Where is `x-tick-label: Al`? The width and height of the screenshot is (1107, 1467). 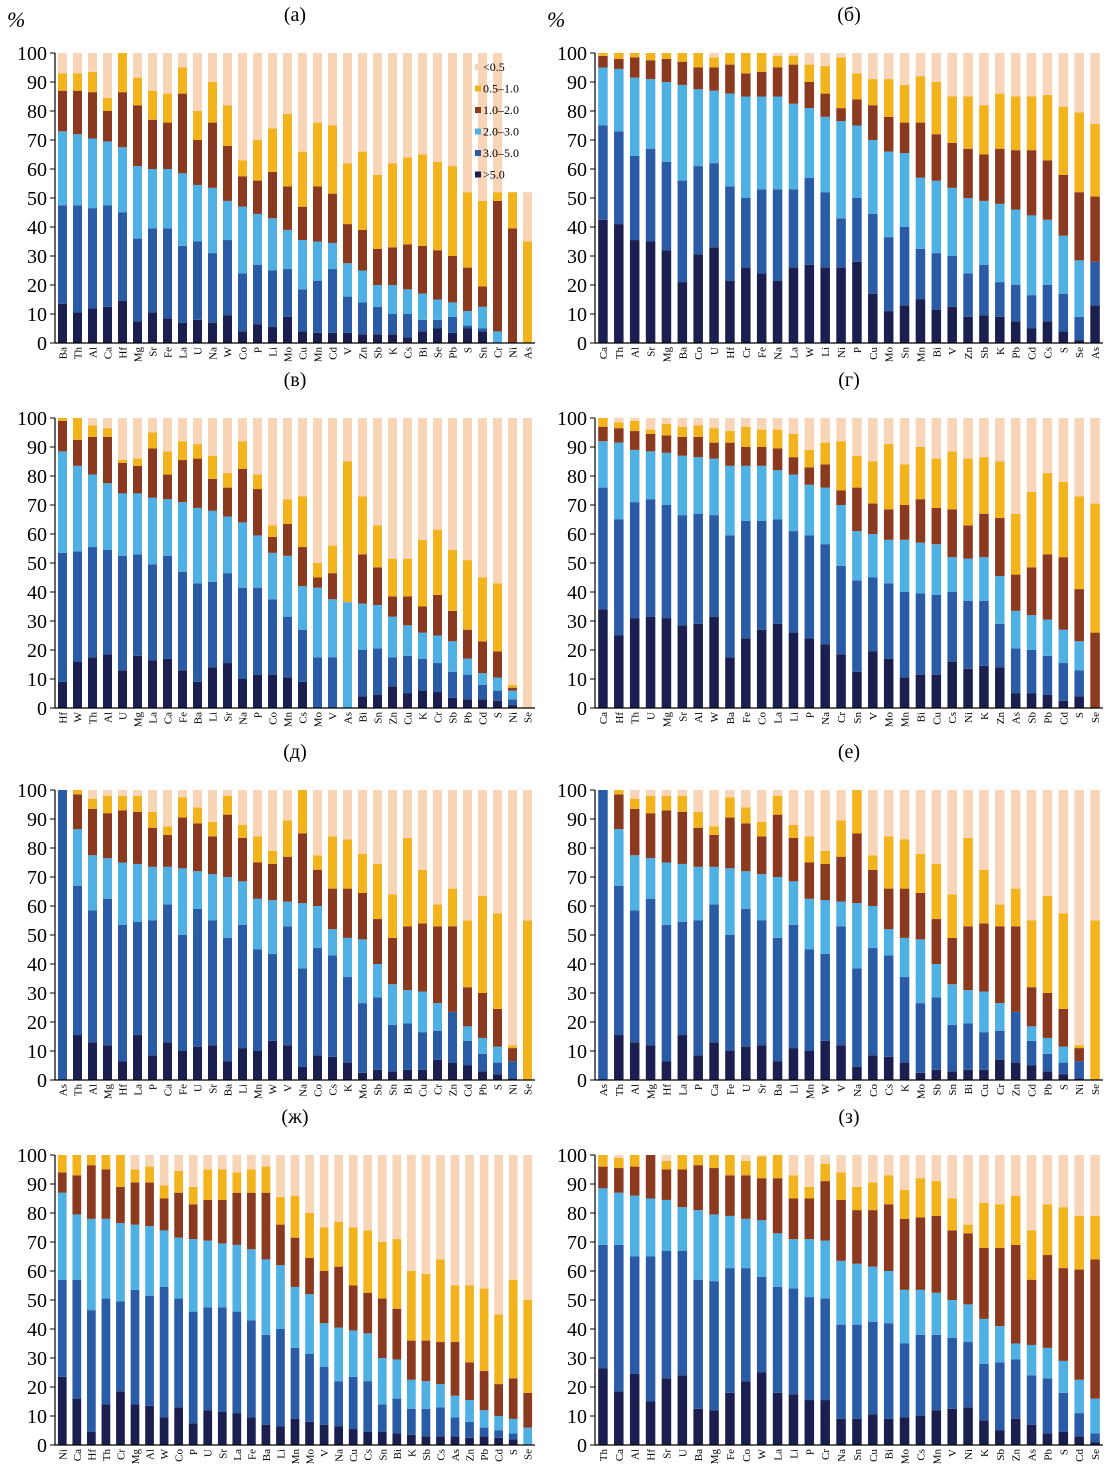
x-tick-label: Al is located at coordinates (636, 1454).